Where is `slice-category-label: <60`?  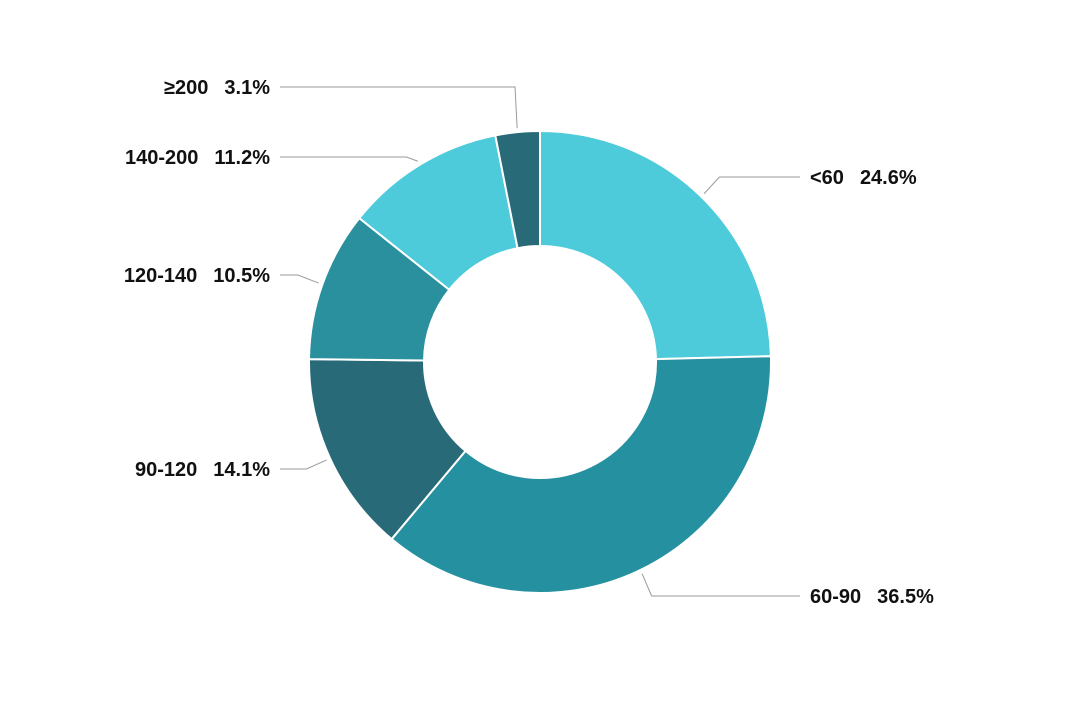 slice-category-label: <60 is located at coordinates (827, 178).